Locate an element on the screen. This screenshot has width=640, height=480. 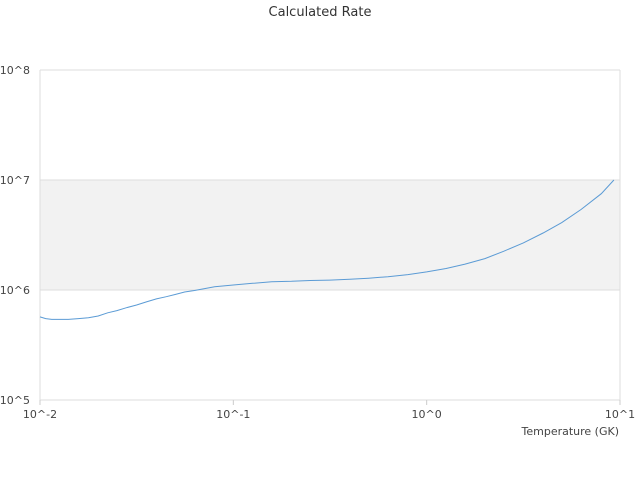
y-tick-label: 10^8 is located at coordinates (15, 70).